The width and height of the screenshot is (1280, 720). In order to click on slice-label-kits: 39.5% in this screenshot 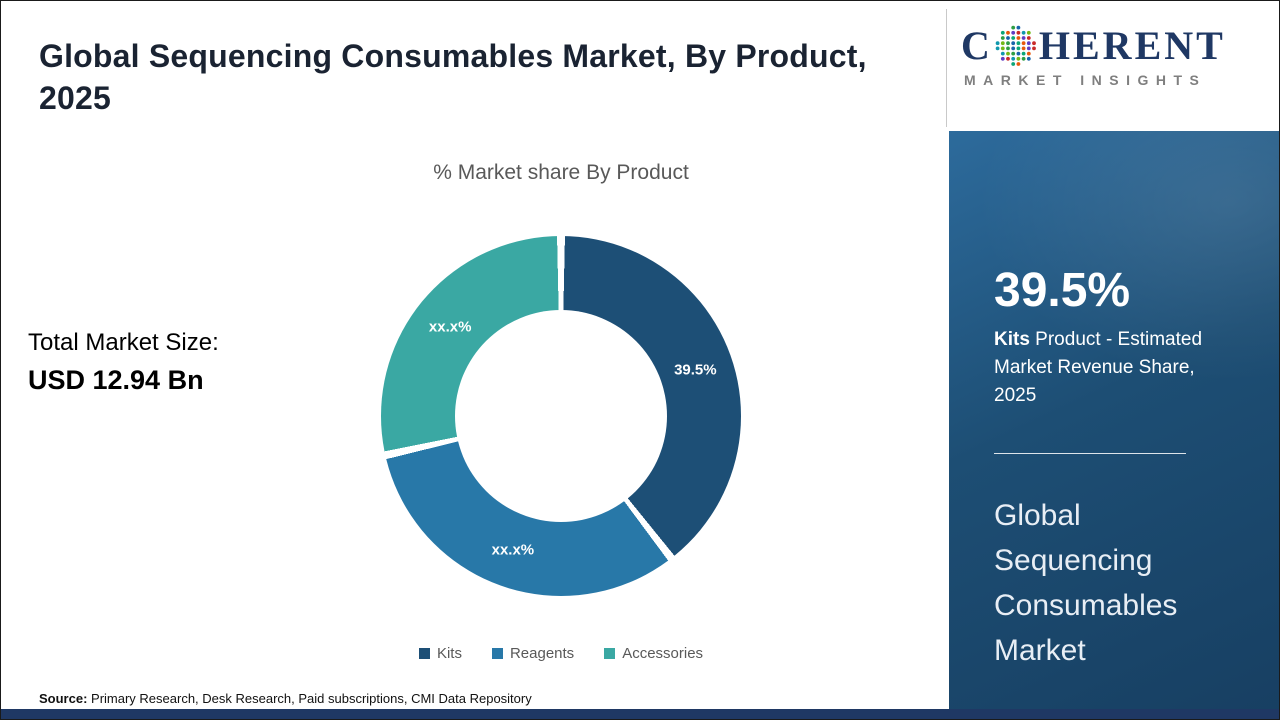, I will do `click(695, 370)`.